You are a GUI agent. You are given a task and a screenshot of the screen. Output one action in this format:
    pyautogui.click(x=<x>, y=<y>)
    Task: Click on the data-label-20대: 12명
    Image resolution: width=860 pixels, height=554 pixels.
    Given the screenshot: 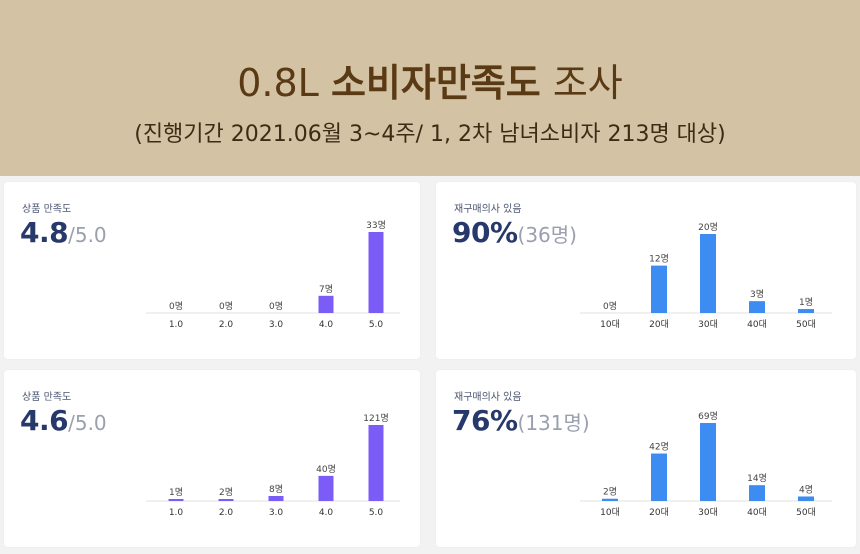 What is the action you would take?
    pyautogui.click(x=659, y=259)
    